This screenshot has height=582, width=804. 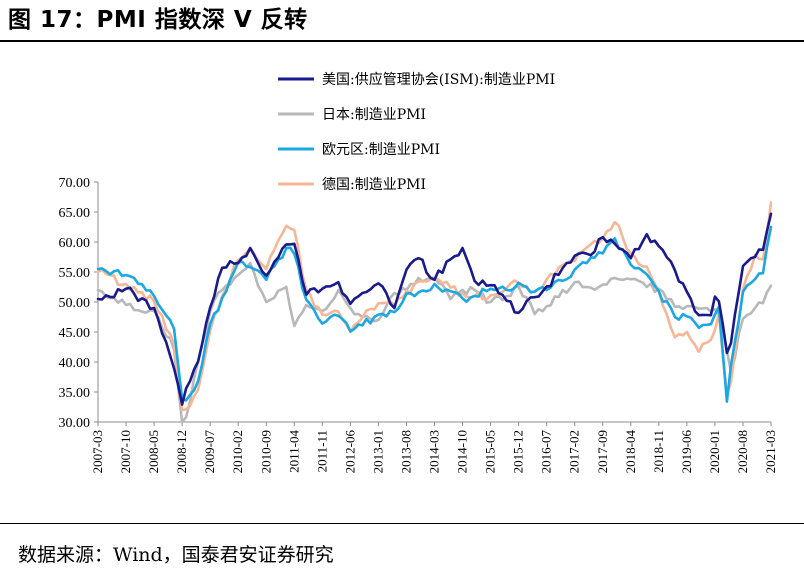 I want to click on x-tick-label: 2014-10, so click(x=462, y=451).